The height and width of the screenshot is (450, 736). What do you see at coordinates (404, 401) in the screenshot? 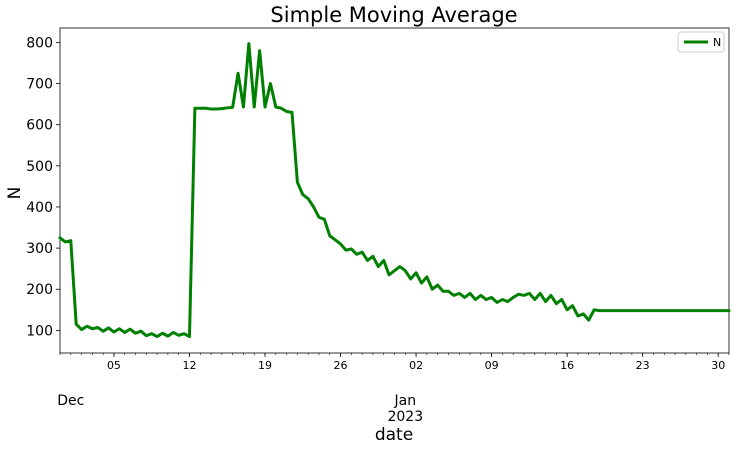
I see `x-major-label: Jan` at bounding box center [404, 401].